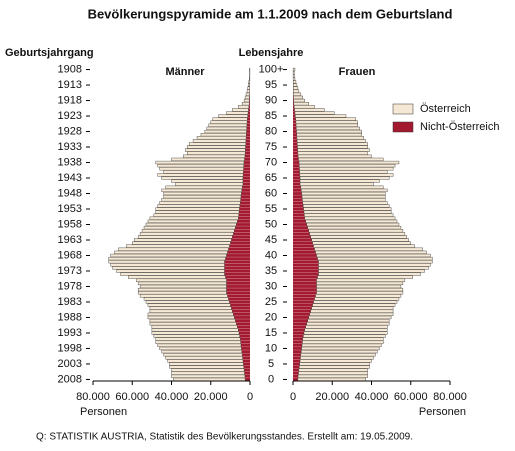  I want to click on y-tick-label: 10, so click(271, 348).